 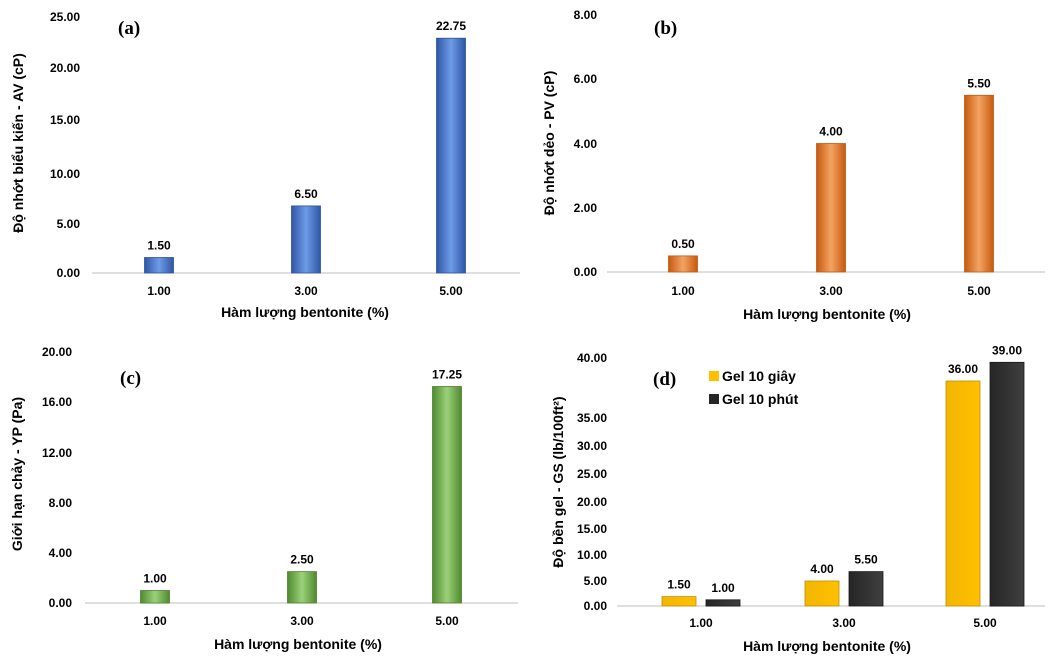 I want to click on y-ticks-c: 0.00 4.00 8.00 12.00 16.00 20.00, so click(x=57, y=477).